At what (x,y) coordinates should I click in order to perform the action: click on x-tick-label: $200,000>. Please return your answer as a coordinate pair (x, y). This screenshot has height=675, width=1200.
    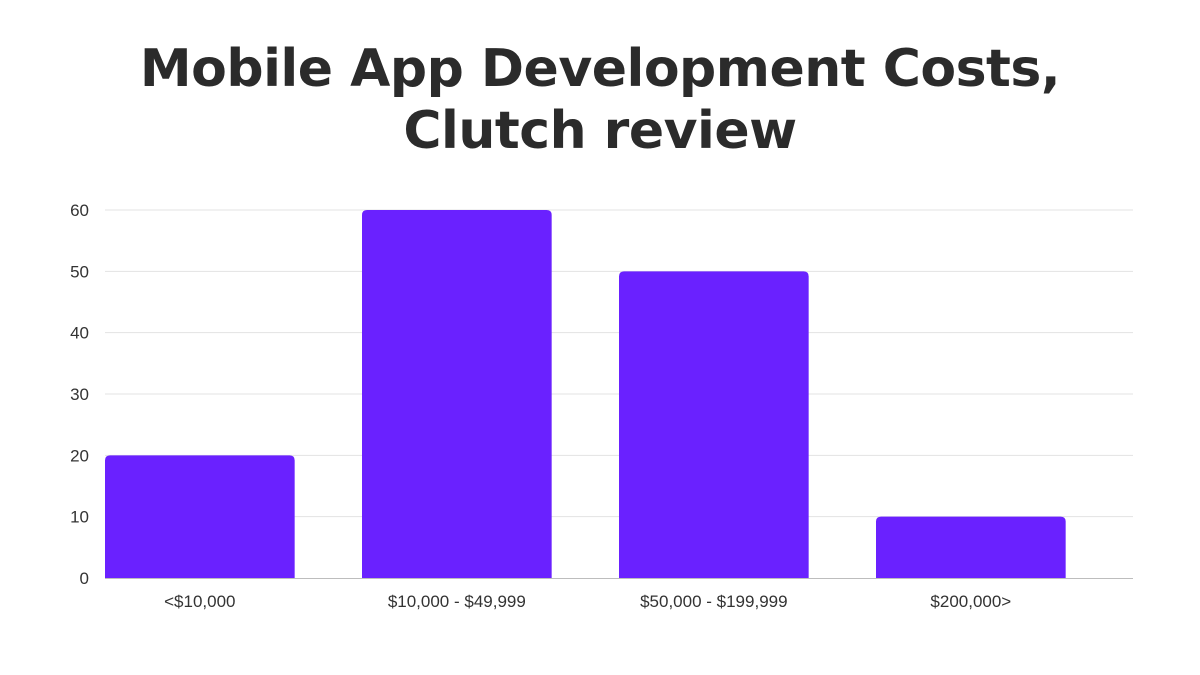
    Looking at the image, I should click on (970, 601).